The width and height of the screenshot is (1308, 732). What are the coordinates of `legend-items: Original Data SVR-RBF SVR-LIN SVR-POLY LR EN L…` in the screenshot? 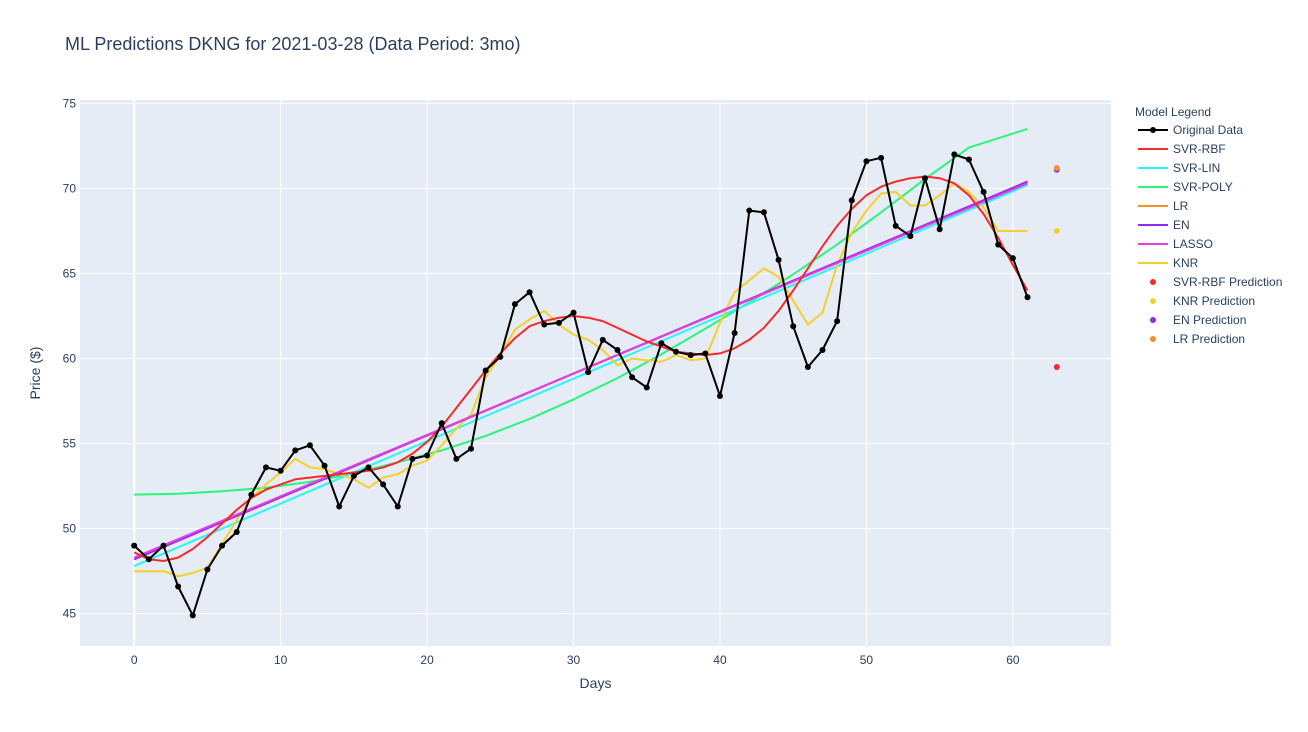 It's located at (1210, 234).